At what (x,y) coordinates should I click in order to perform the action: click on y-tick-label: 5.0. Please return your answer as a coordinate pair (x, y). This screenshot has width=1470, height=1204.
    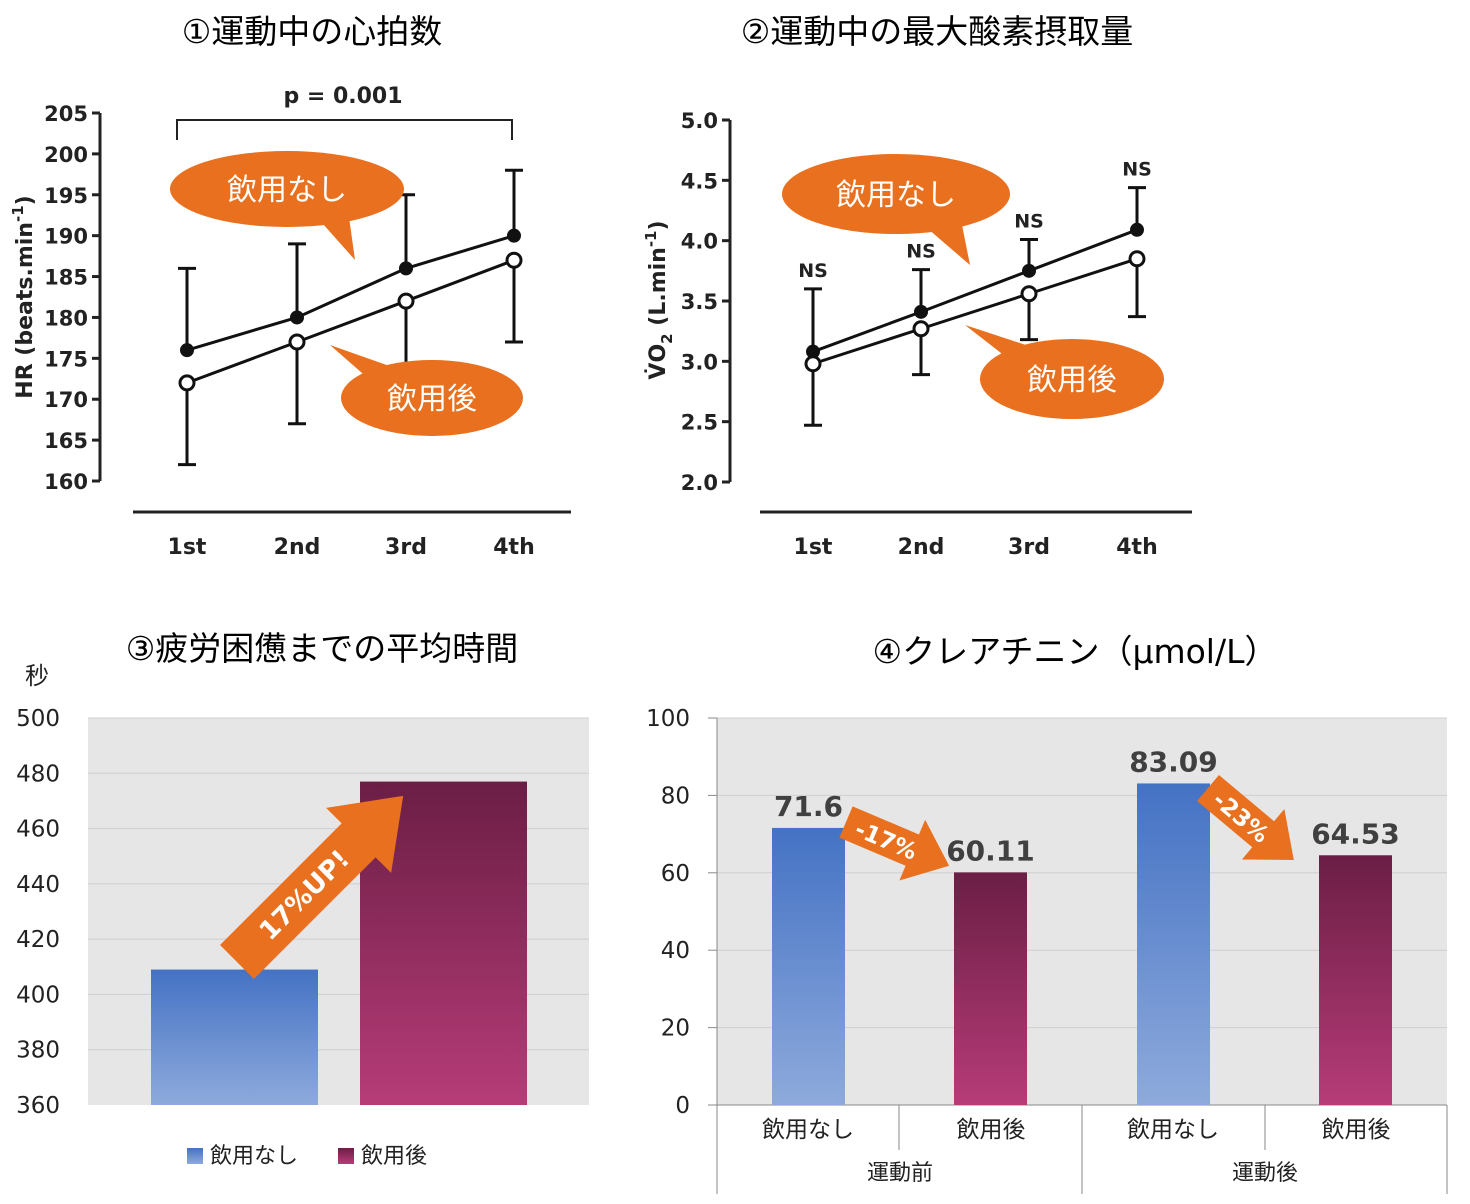
    Looking at the image, I should click on (699, 121).